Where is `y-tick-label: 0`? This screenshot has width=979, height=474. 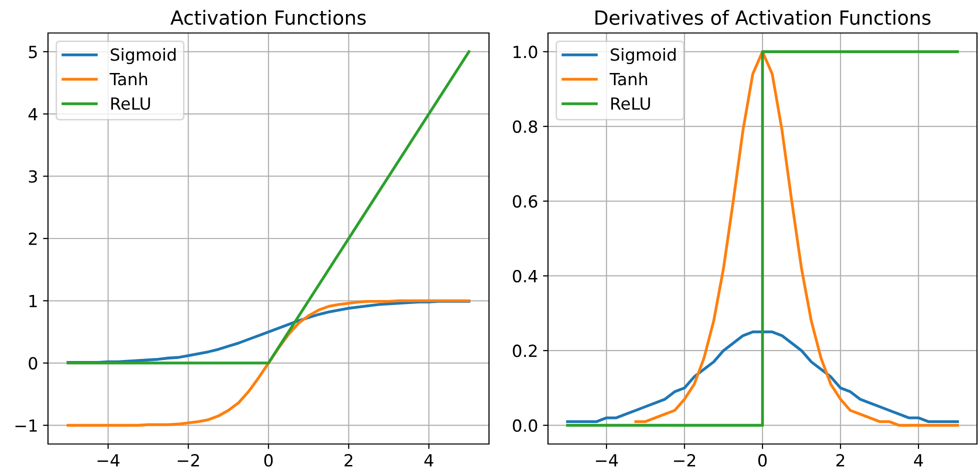 y-tick-label: 0 is located at coordinates (33, 363).